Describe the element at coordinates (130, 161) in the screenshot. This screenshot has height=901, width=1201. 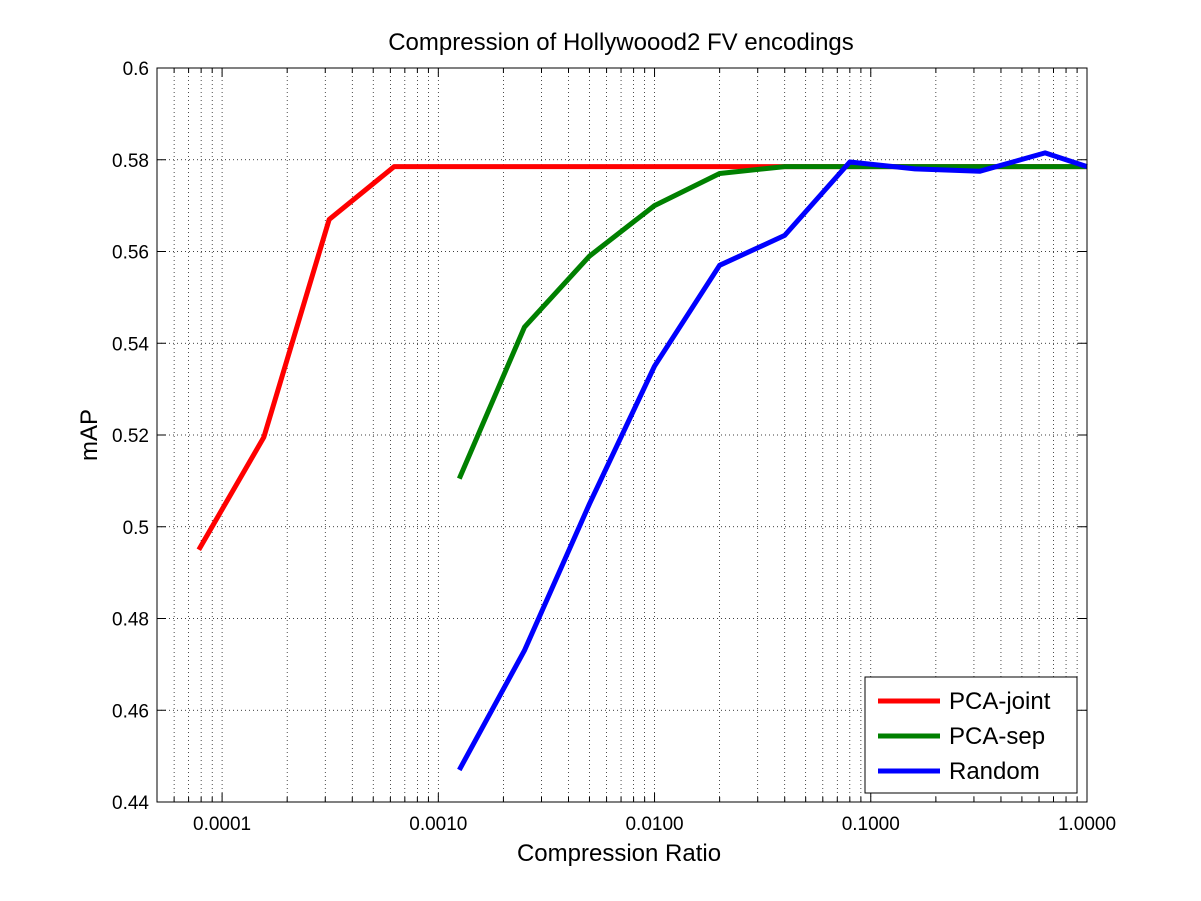
I see `y-tick-label: 0.58` at that location.